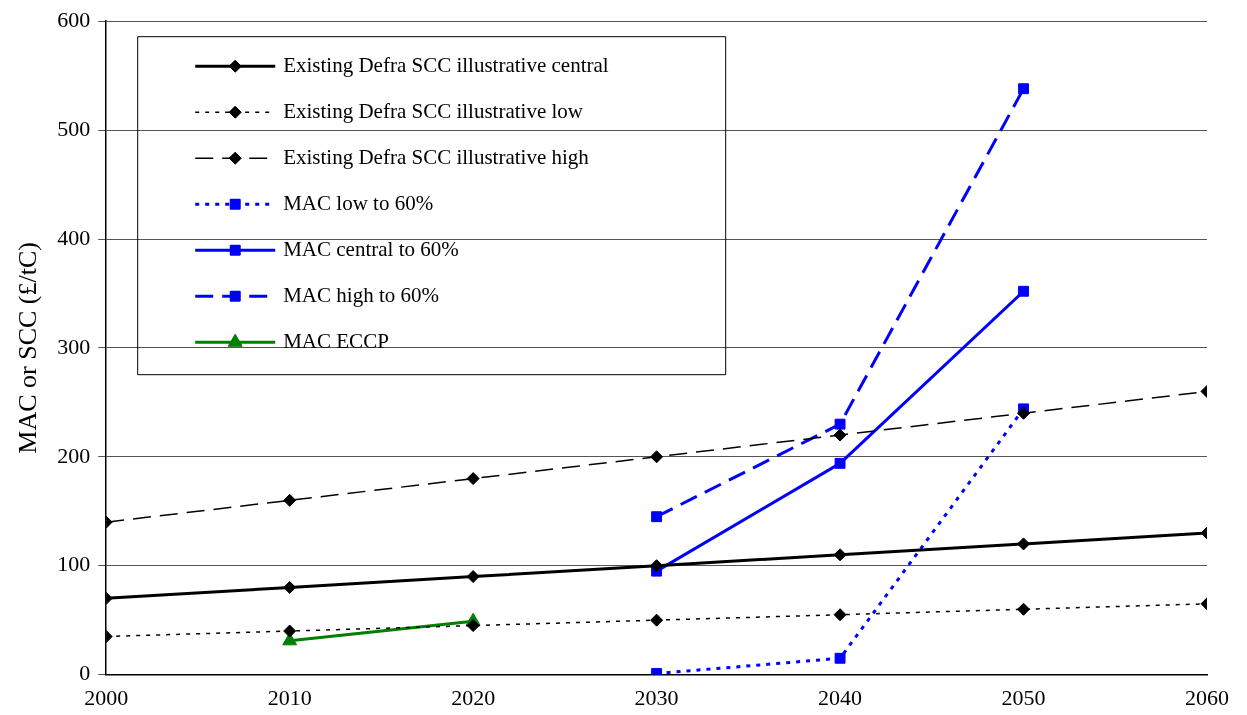  What do you see at coordinates (371, 248) in the screenshot?
I see `legend-label: MAC central to 60%` at bounding box center [371, 248].